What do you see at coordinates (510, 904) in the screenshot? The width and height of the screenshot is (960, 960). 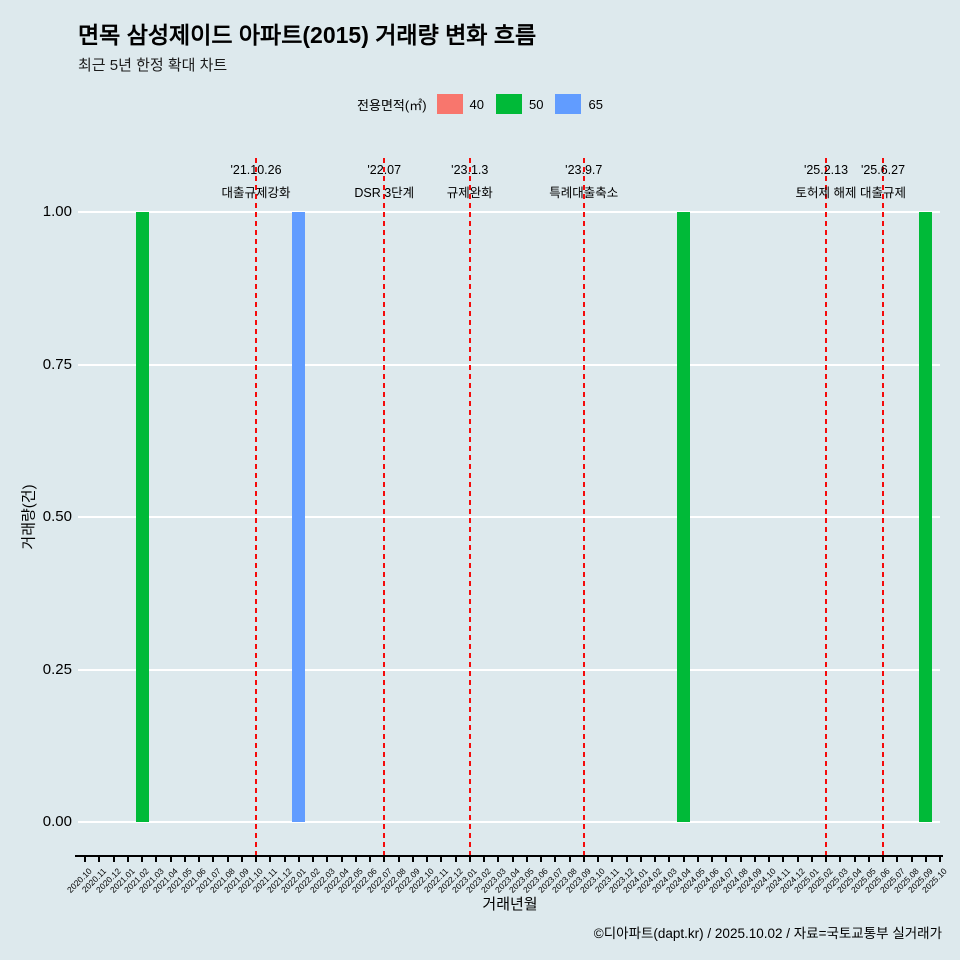 I see `x-axis-title: 거래년월` at bounding box center [510, 904].